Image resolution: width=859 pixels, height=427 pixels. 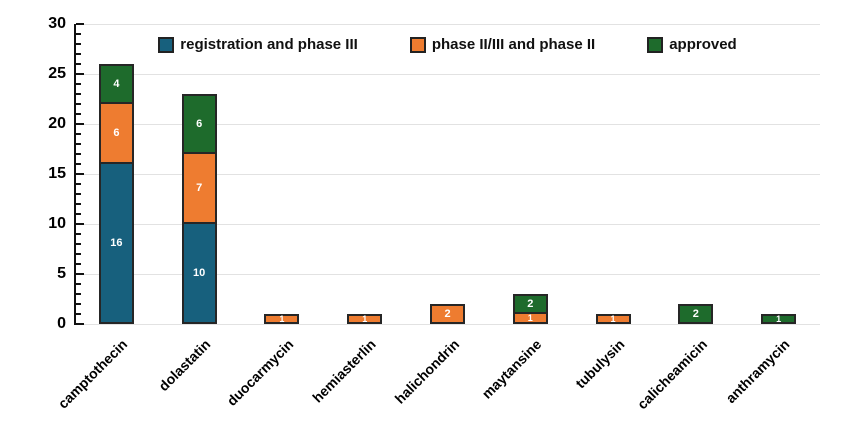 What do you see at coordinates (57, 23) in the screenshot?
I see `y-tick-label: 30` at bounding box center [57, 23].